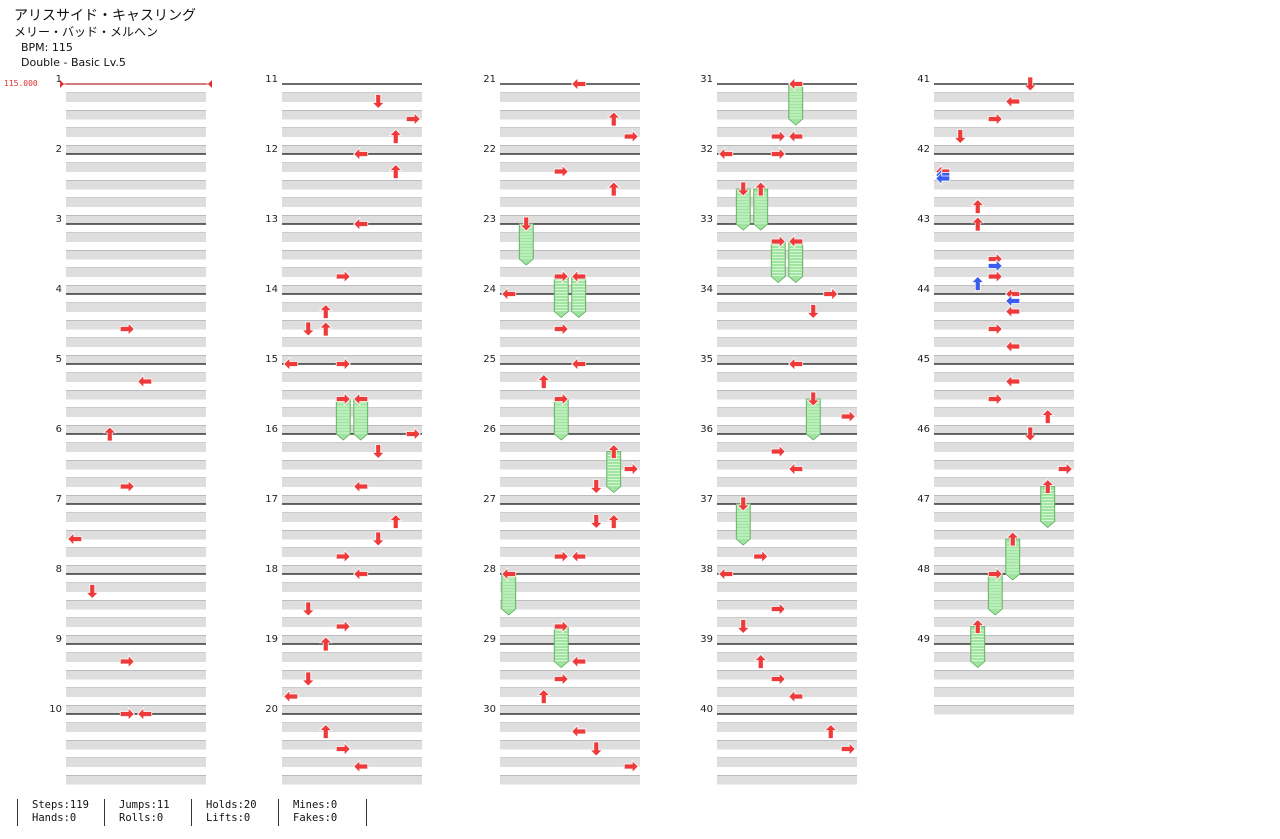 The width and height of the screenshot is (1280, 839). What do you see at coordinates (489, 149) in the screenshot?
I see `measure-number: 22` at bounding box center [489, 149].